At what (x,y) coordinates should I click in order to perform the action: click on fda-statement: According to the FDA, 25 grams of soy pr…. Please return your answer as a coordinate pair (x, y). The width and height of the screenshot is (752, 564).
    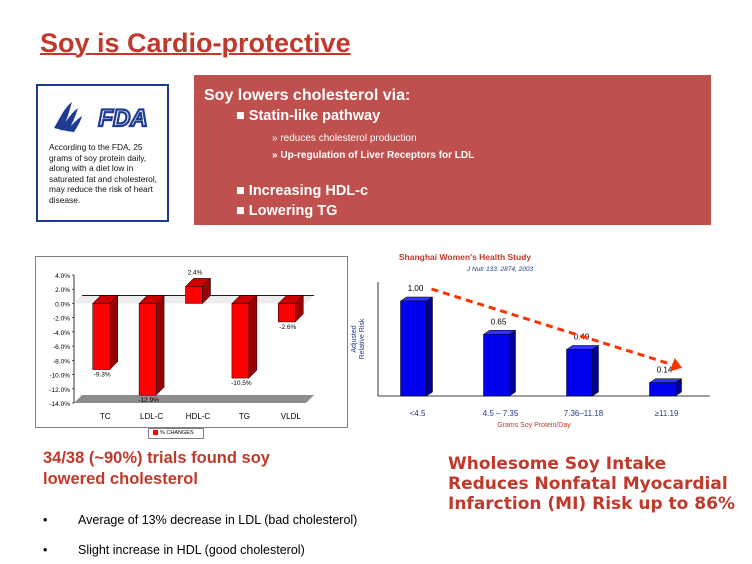
    Looking at the image, I should click on (103, 173).